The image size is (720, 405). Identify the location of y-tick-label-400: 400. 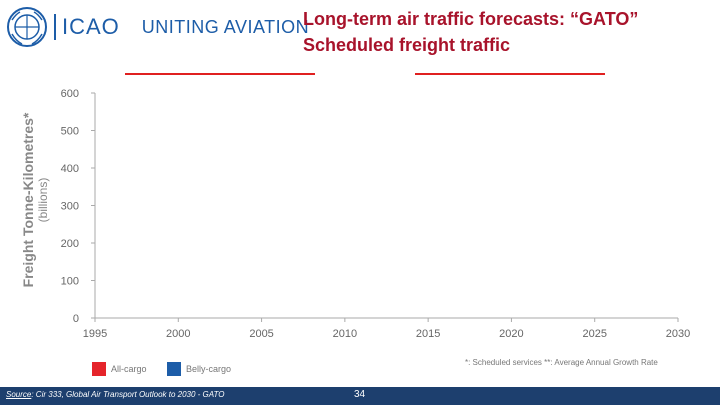
(70, 169).